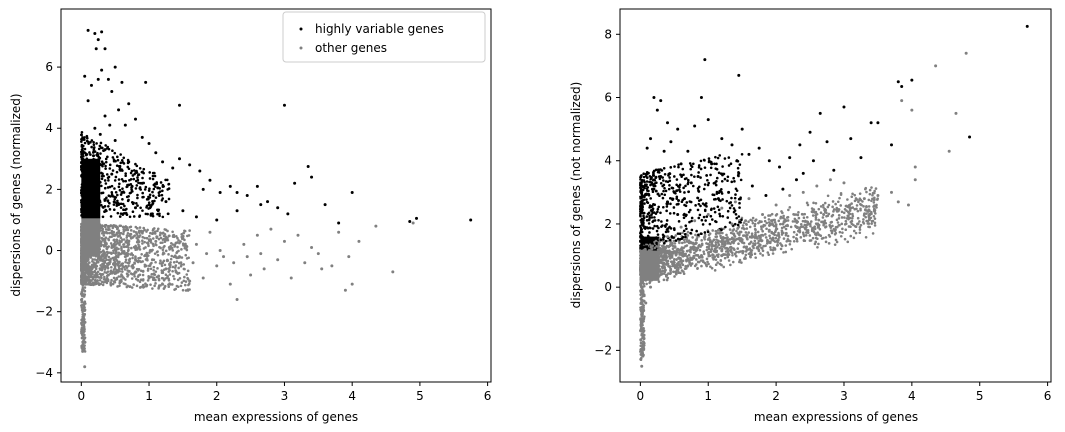  I want to click on right-y-tick-label: −2, so click(603, 350).